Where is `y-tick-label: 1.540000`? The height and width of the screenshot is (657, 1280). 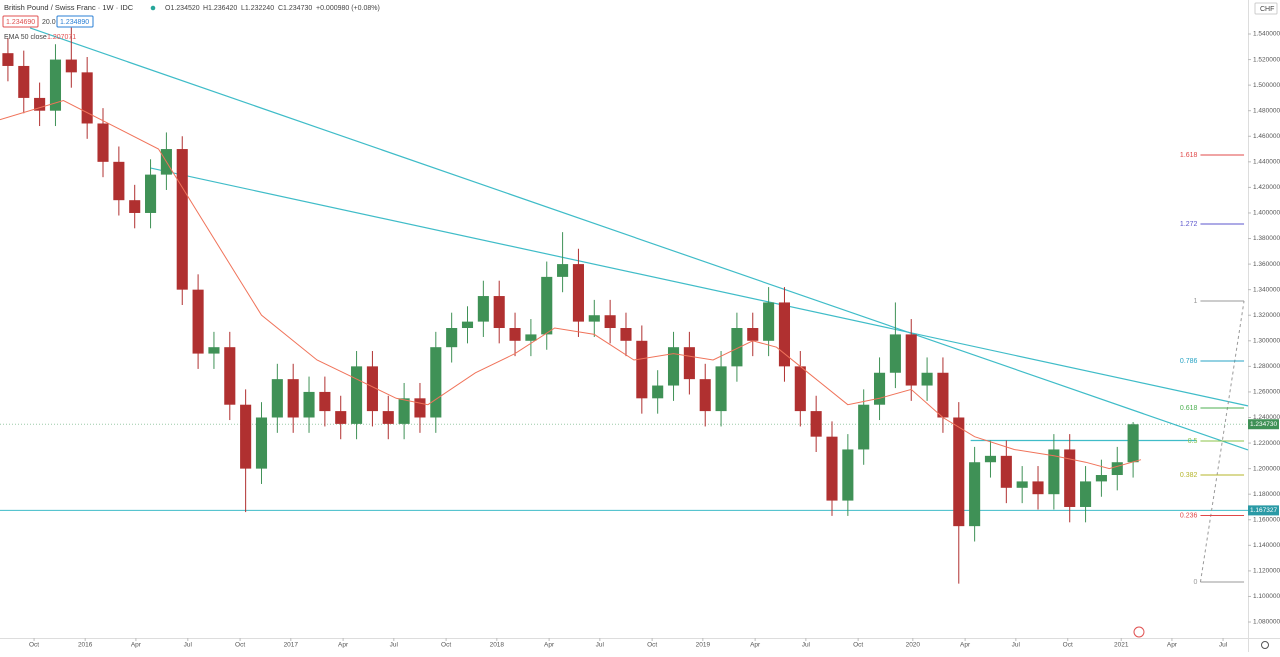
y-tick-label: 1.540000 is located at coordinates (1266, 34).